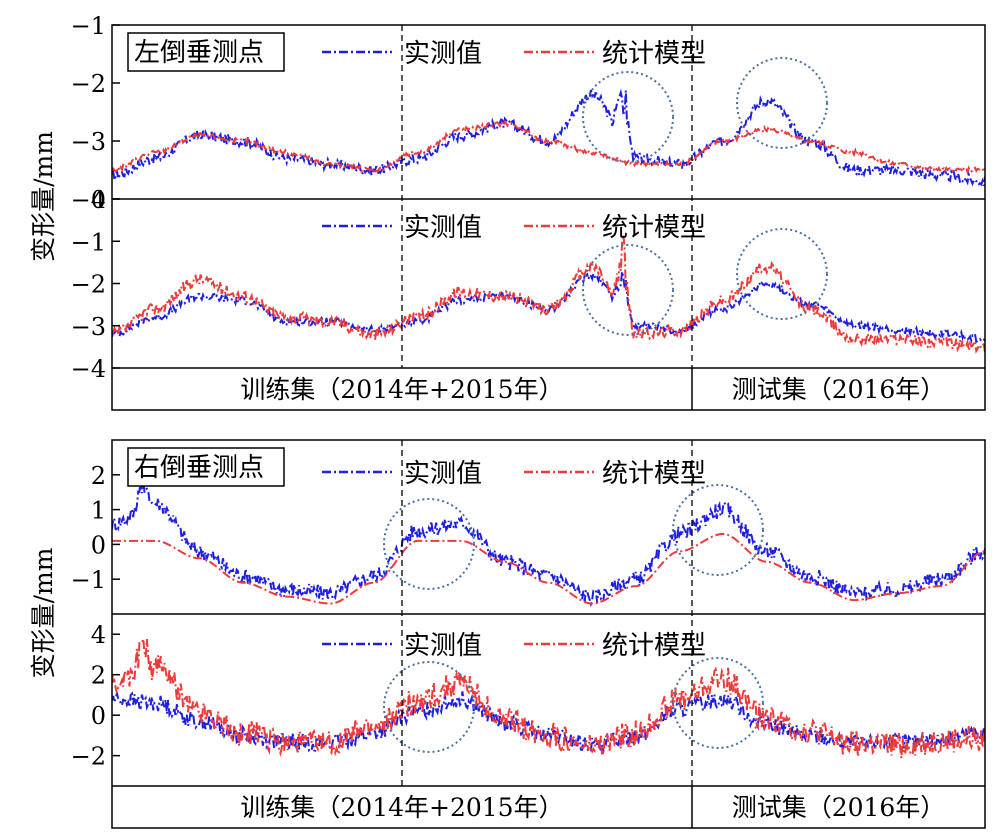  Describe the element at coordinates (199, 468) in the screenshot. I see `panel-title-text: 右倒垂测点` at that location.